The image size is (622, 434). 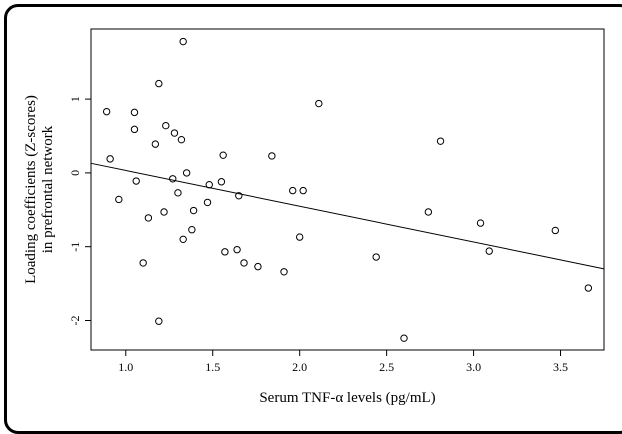 What do you see at coordinates (75, 99) in the screenshot?
I see `y-tick-label: 1` at bounding box center [75, 99].